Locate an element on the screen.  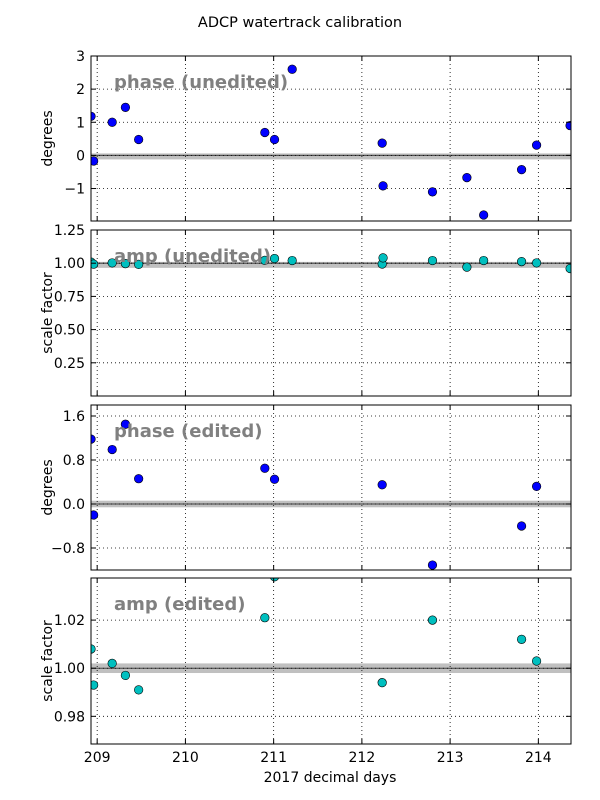
y-tick-label: 0.98 is located at coordinates (69, 717).